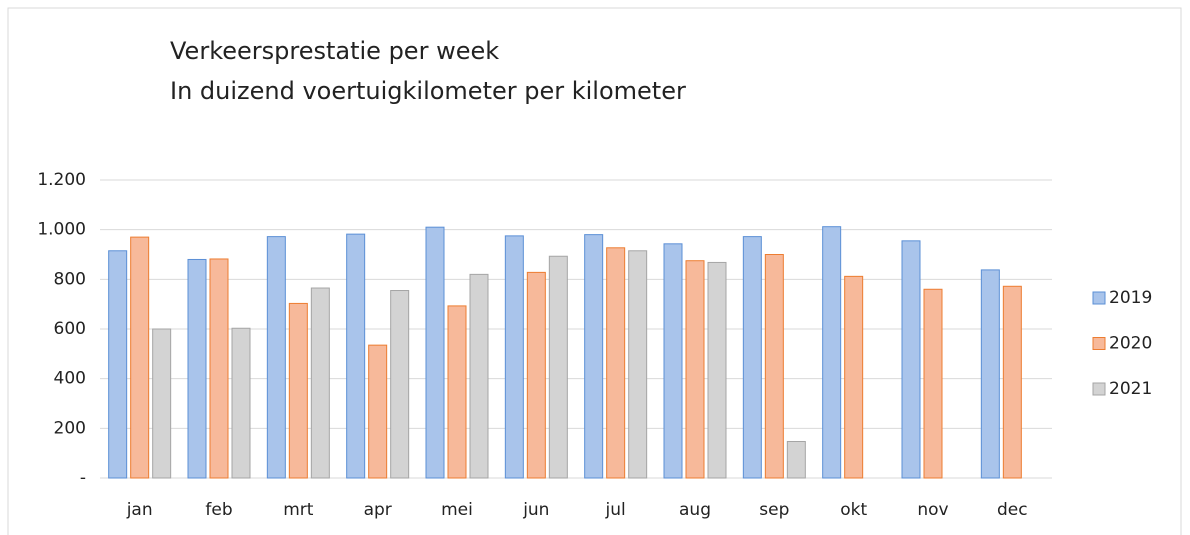 The width and height of the screenshot is (1190, 535). Describe the element at coordinates (1130, 344) in the screenshot. I see `legend-label: 2020` at that location.